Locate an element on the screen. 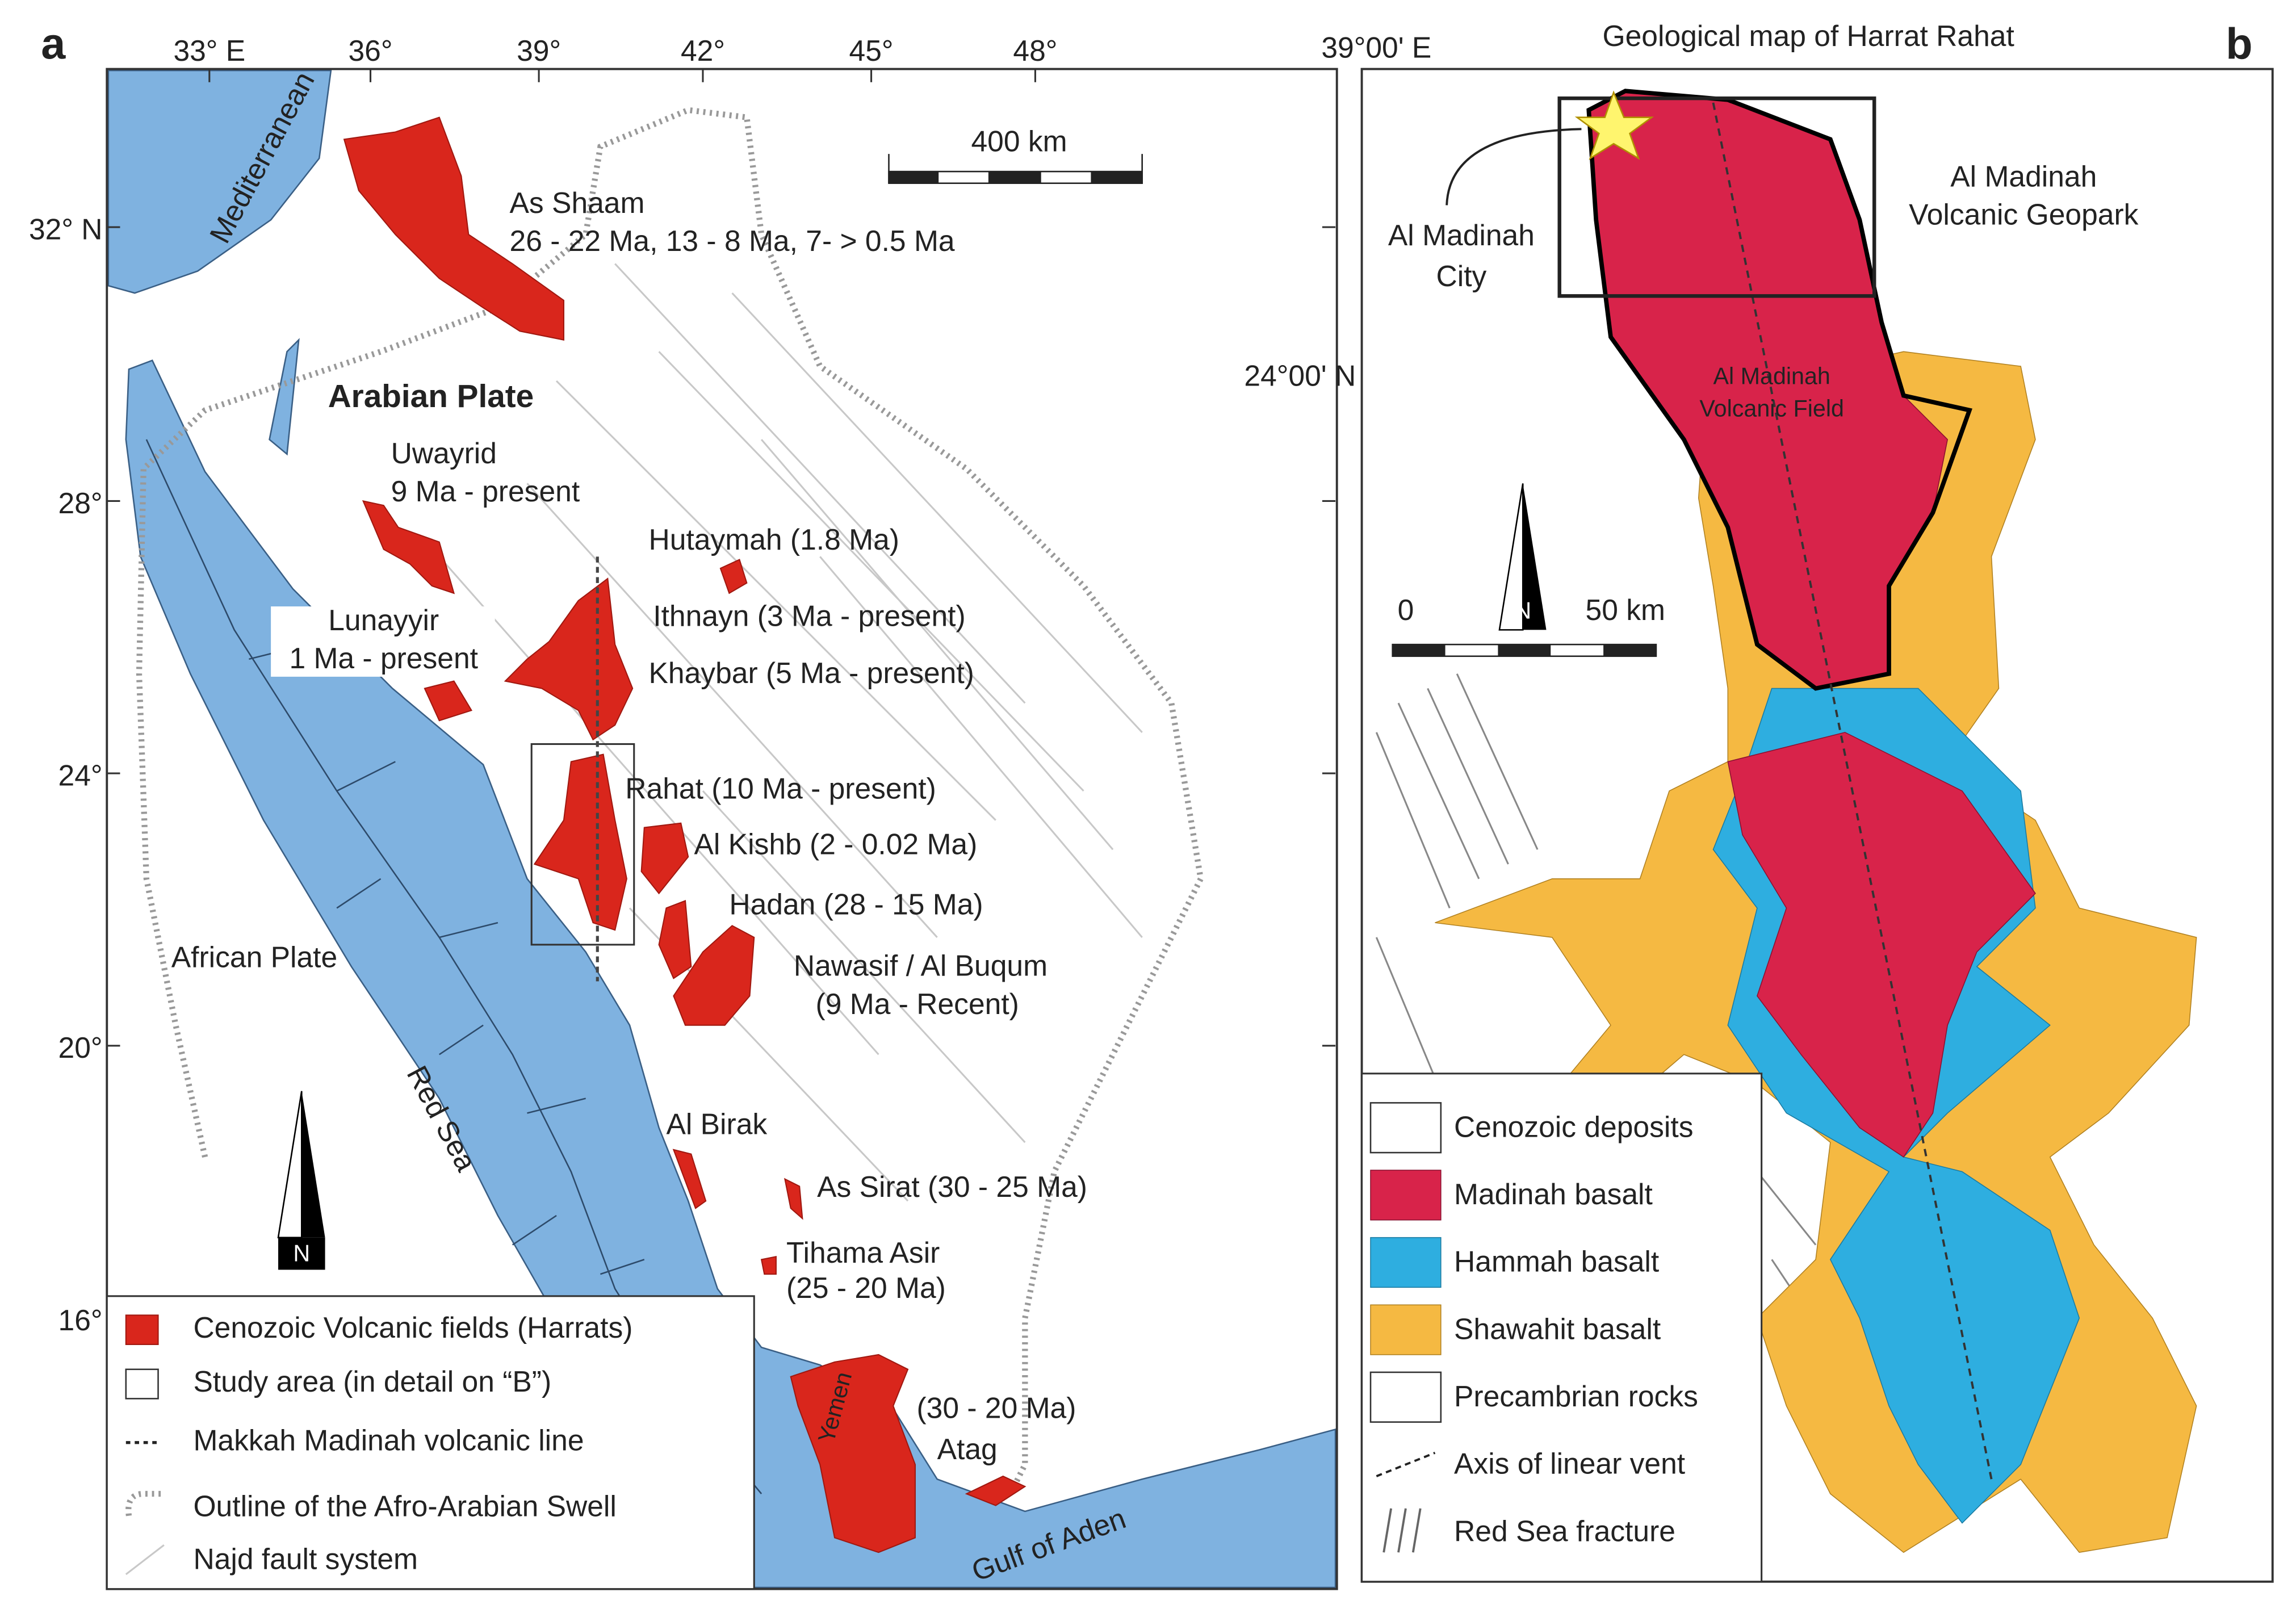 The height and width of the screenshot is (1617, 2296). tihama-field is located at coordinates (769, 1265).